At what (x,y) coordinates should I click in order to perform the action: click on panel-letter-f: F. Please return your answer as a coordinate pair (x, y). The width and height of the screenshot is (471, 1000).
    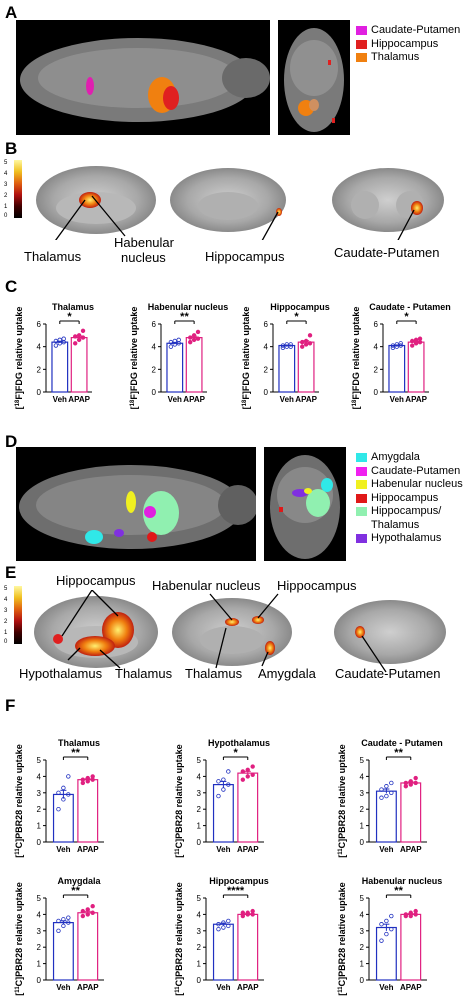
    Looking at the image, I should click on (10, 705).